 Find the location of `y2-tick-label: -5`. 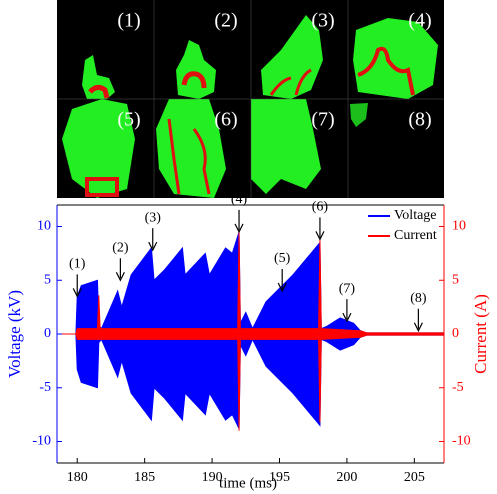

y2-tick-label: -5 is located at coordinates (458, 387).